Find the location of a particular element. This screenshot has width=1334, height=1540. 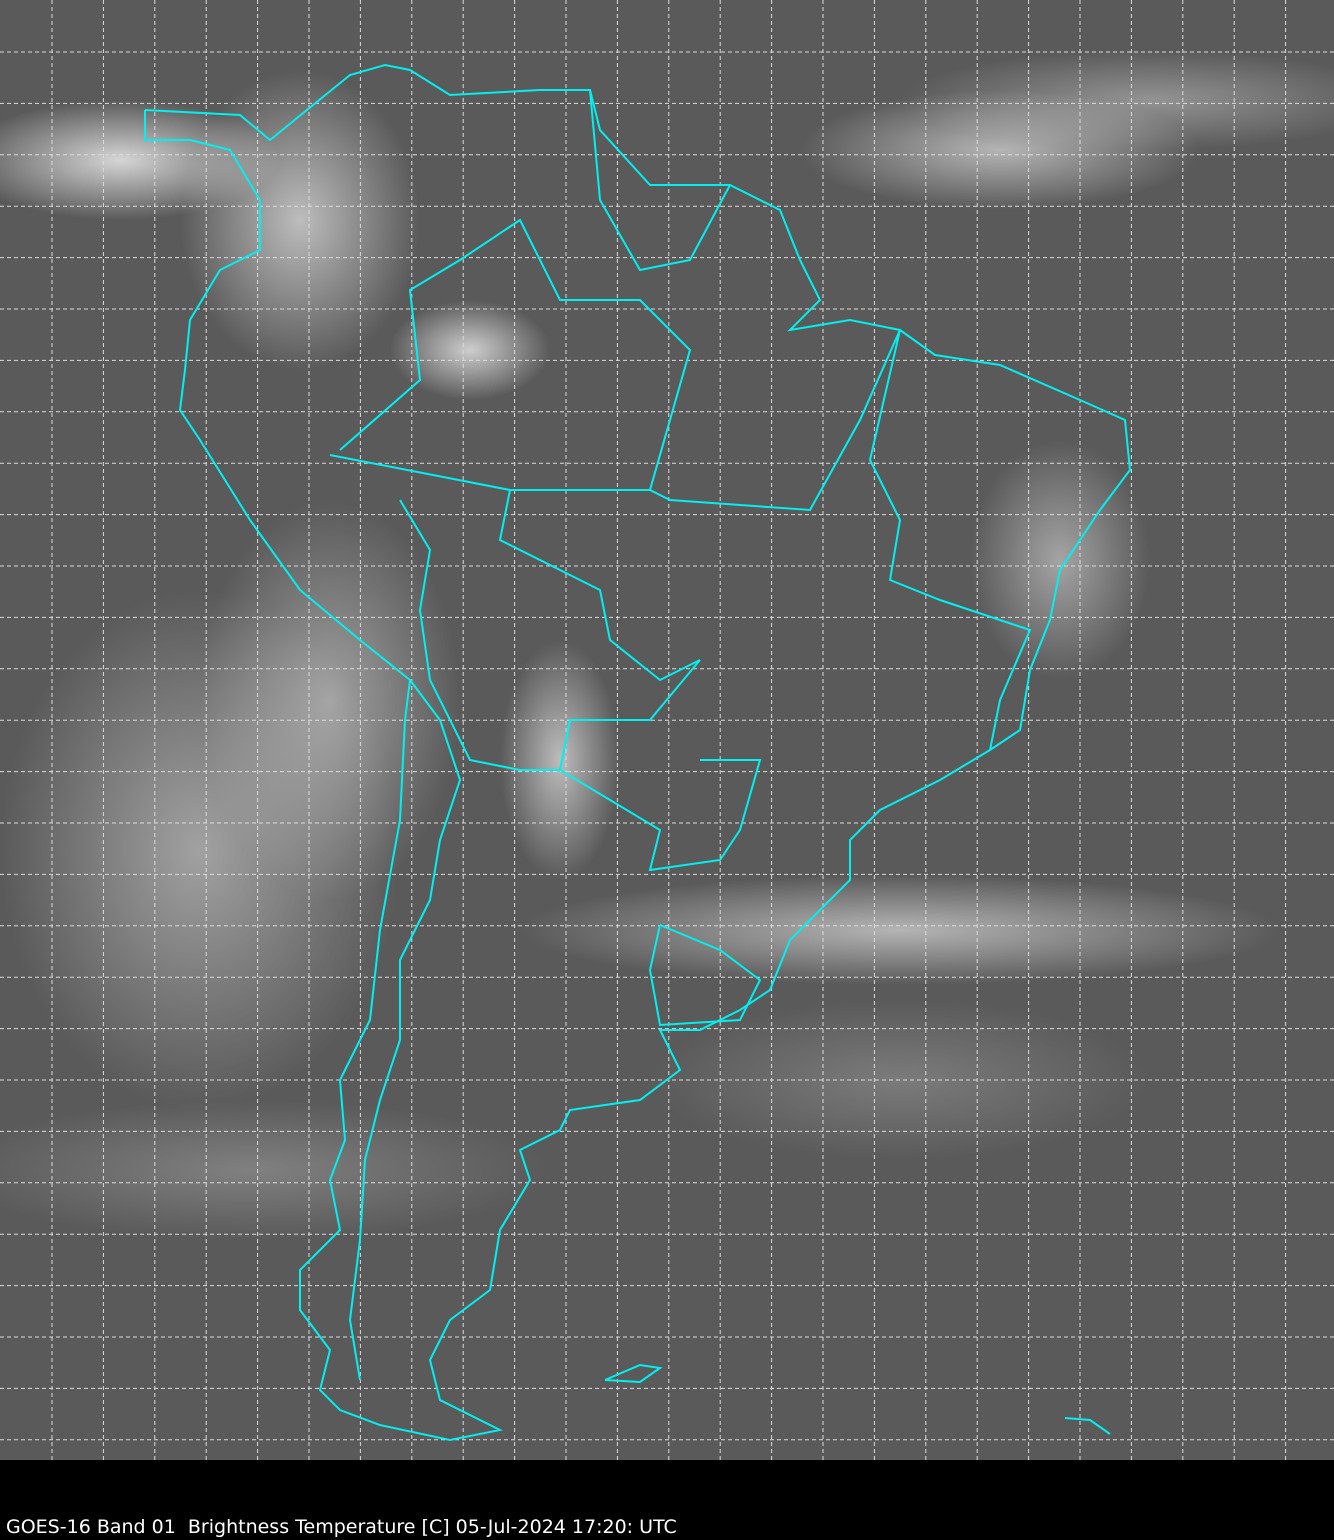

border-brazil-states is located at coordinates (840, 540).